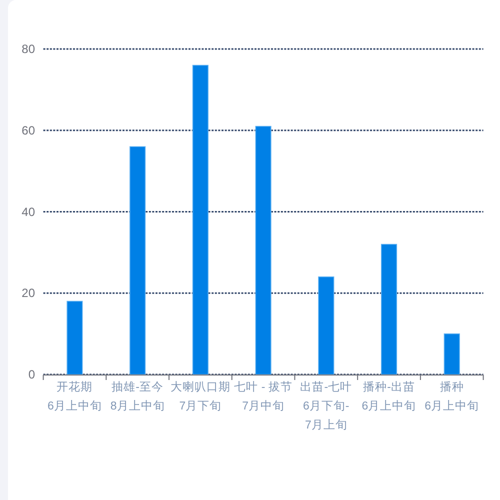 This screenshot has width=500, height=500. Describe the element at coordinates (29, 211) in the screenshot. I see `y-tick-label: 40` at that location.